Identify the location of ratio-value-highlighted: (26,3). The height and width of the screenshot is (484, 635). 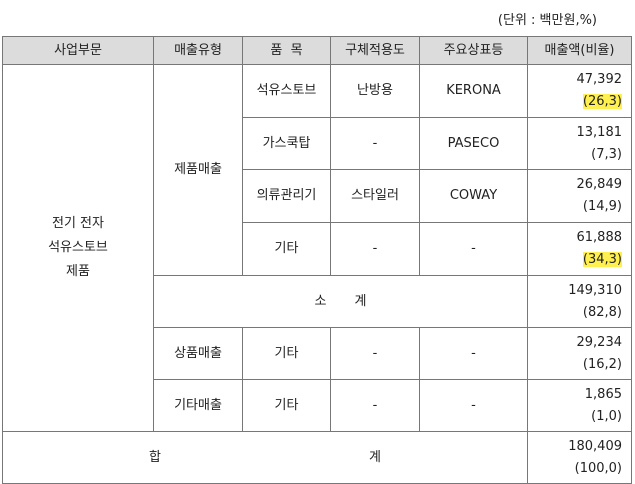
(602, 101).